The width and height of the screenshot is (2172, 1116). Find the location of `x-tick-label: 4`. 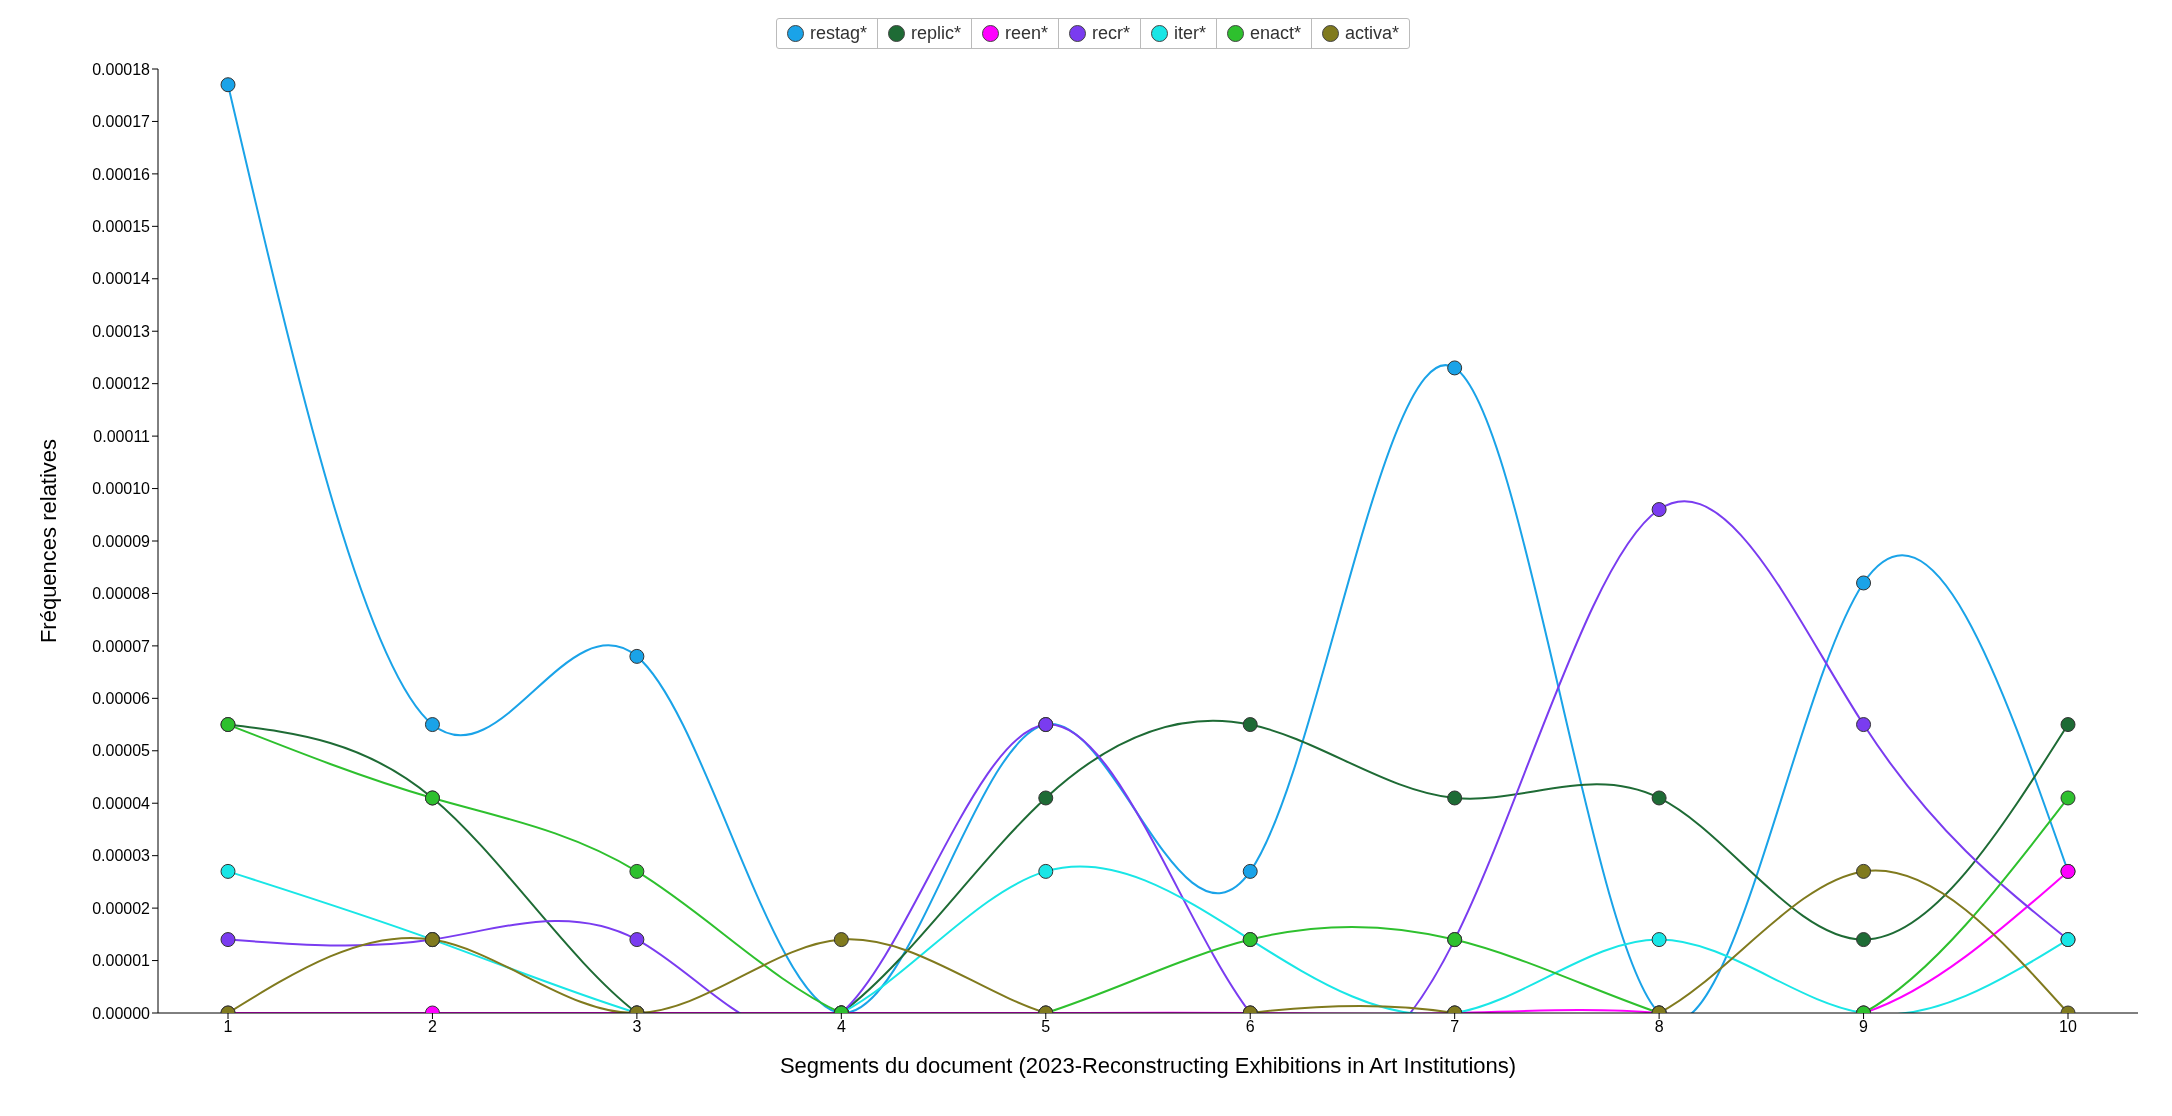

x-tick-label: 4 is located at coordinates (841, 1027).